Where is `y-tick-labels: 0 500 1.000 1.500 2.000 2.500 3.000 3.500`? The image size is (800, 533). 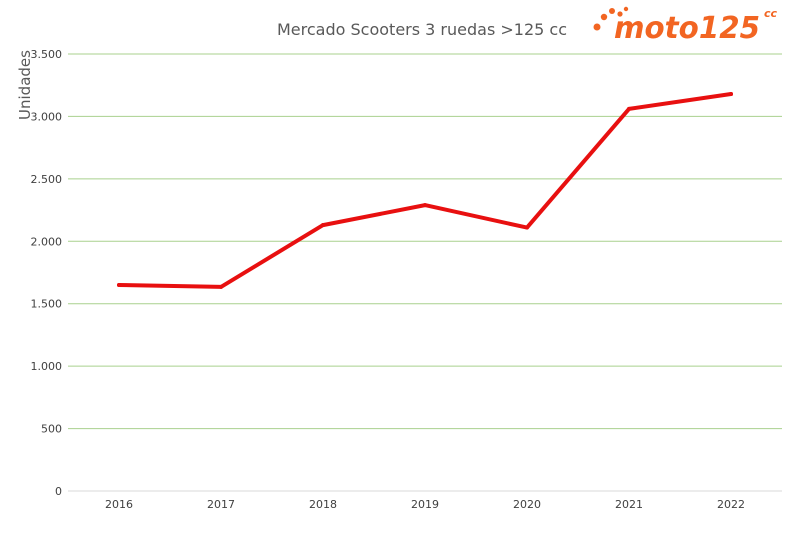
y-tick-labels: 0 500 1.000 1.500 2.000 2.500 3.000 3.500 is located at coordinates (47, 273).